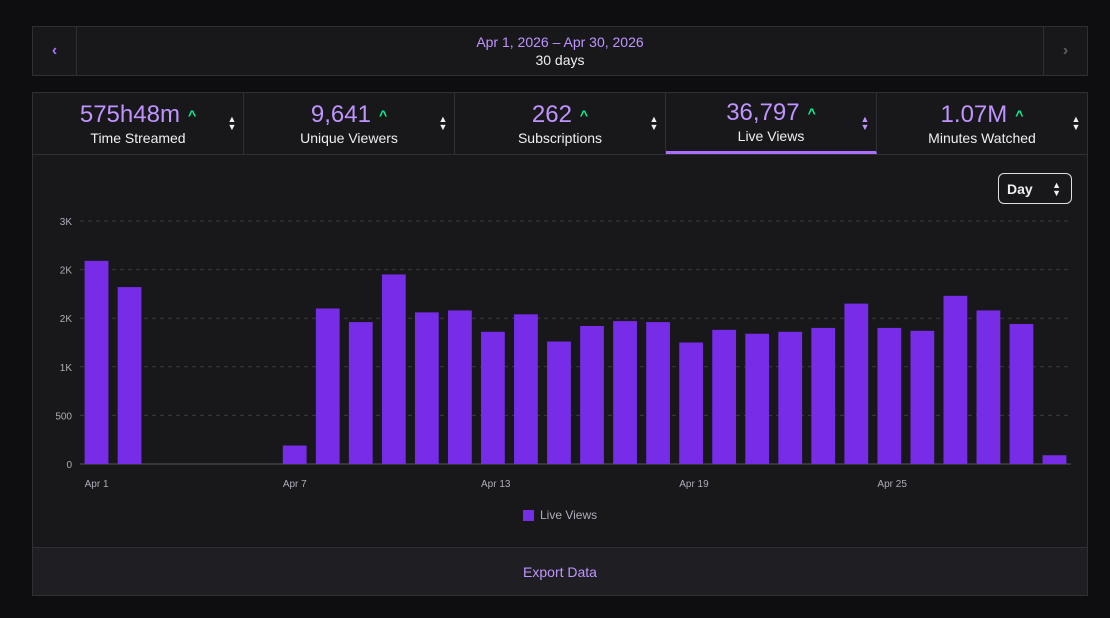  I want to click on metric-label: Subscriptions, so click(560, 137).